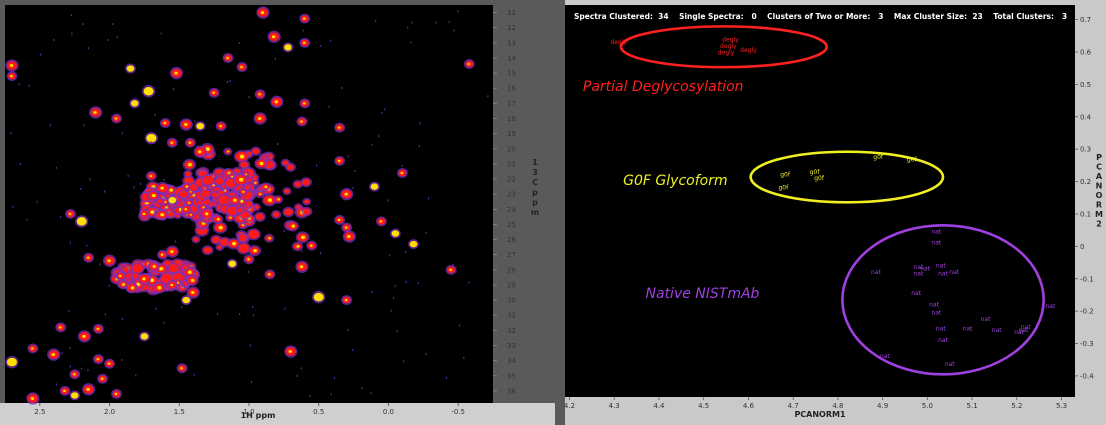 The image size is (1106, 425). I want to click on hsqc-y-tick-label: 18, so click(511, 119).